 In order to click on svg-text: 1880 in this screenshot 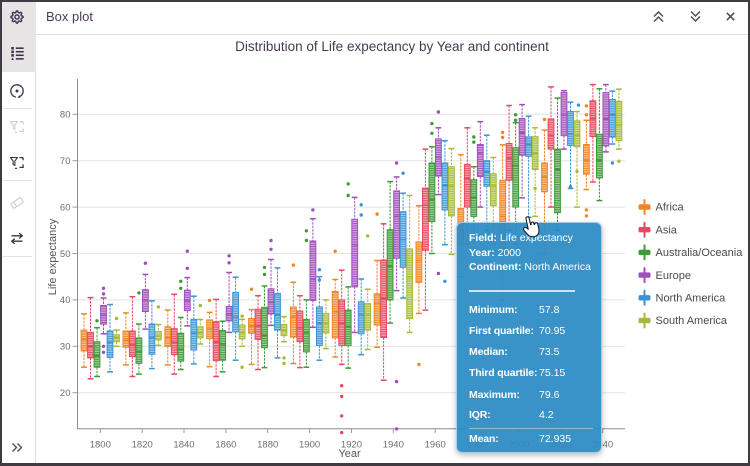, I will do `click(267, 445)`.